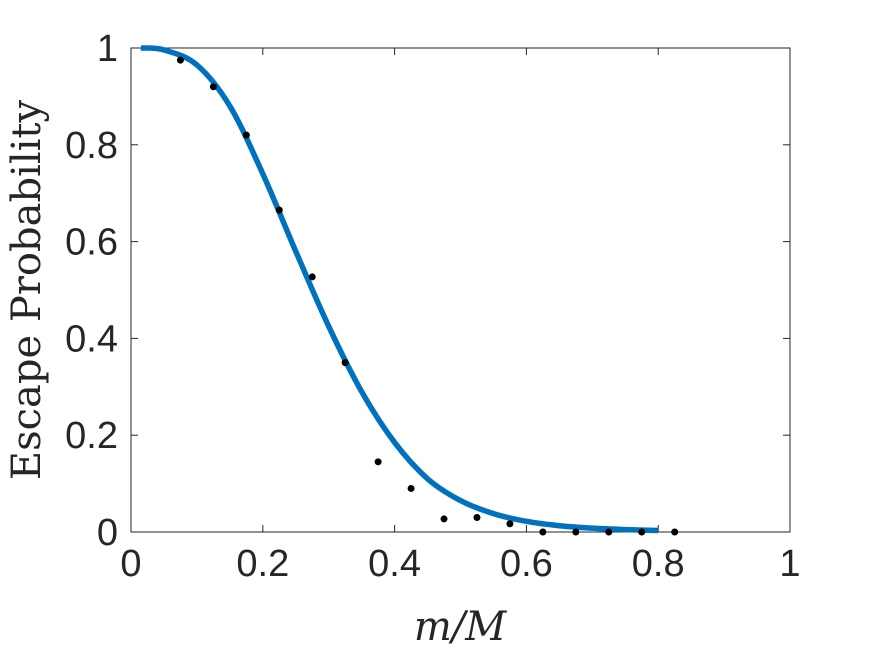 Image resolution: width=875 pixels, height=656 pixels. Describe the element at coordinates (91, 243) in the screenshot. I see `y-tick-label: 0.6` at that location.